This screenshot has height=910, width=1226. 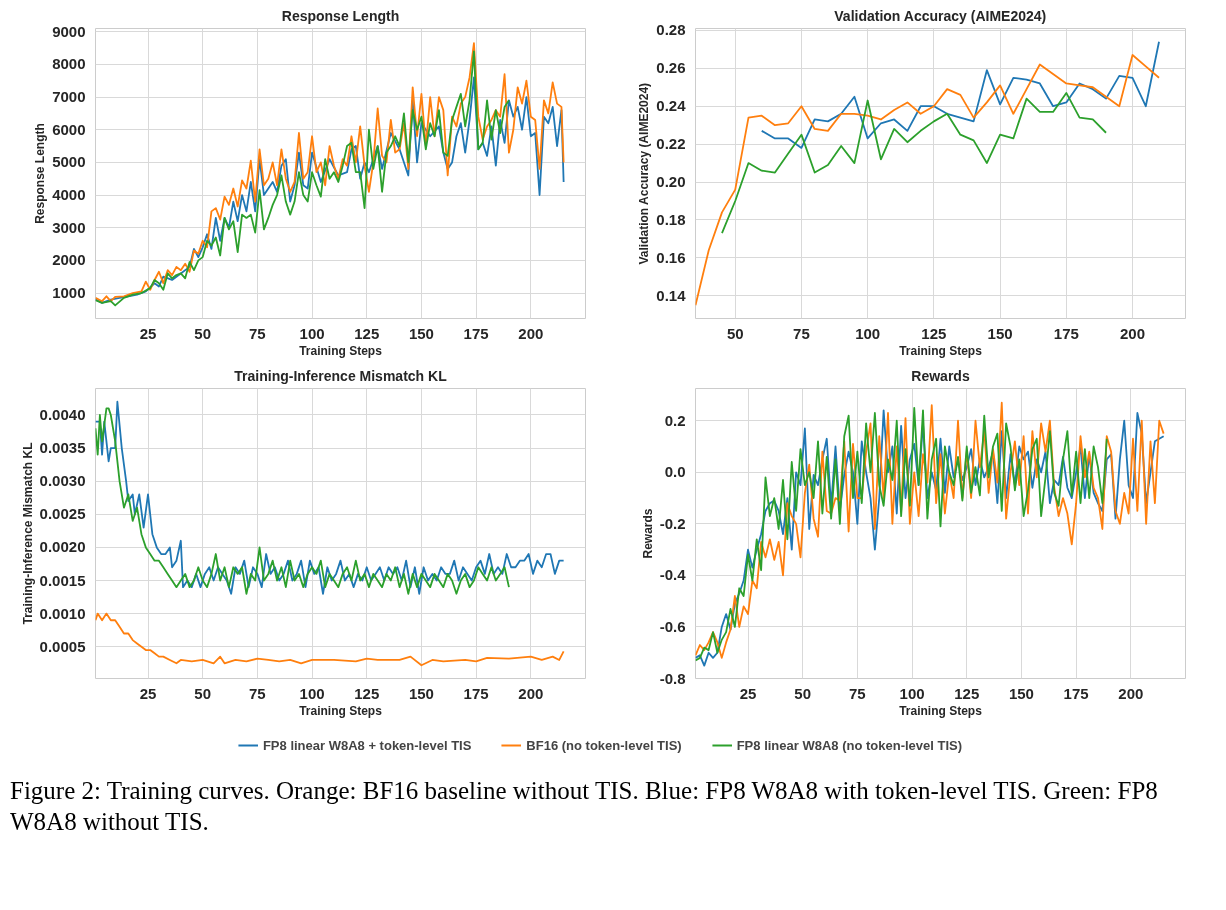 What do you see at coordinates (671, 30) in the screenshot?
I see `y-tick-label: 0.28` at bounding box center [671, 30].